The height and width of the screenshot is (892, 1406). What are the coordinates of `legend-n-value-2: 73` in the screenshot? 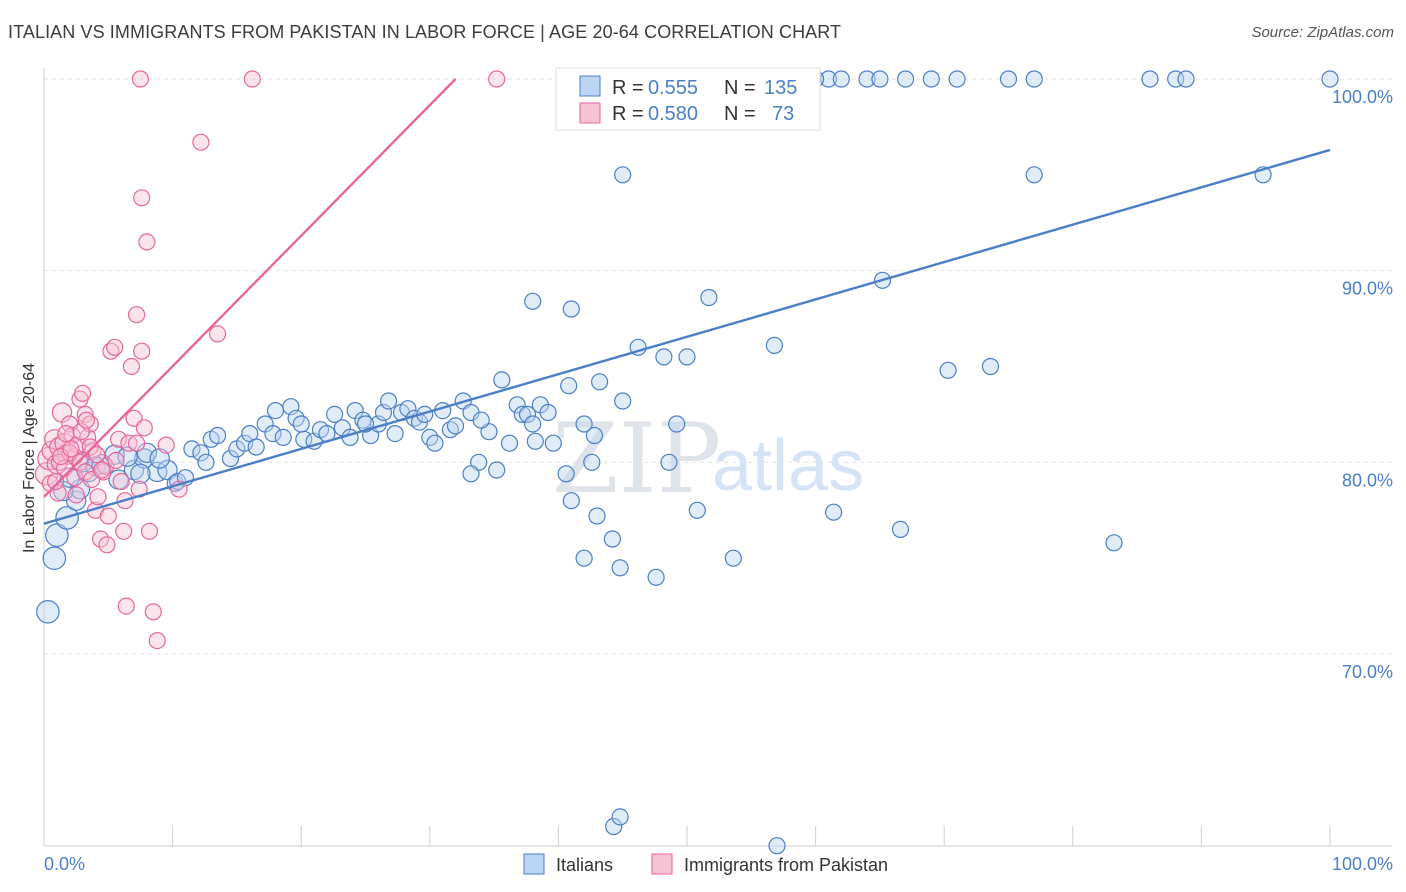 It's located at (783, 114).